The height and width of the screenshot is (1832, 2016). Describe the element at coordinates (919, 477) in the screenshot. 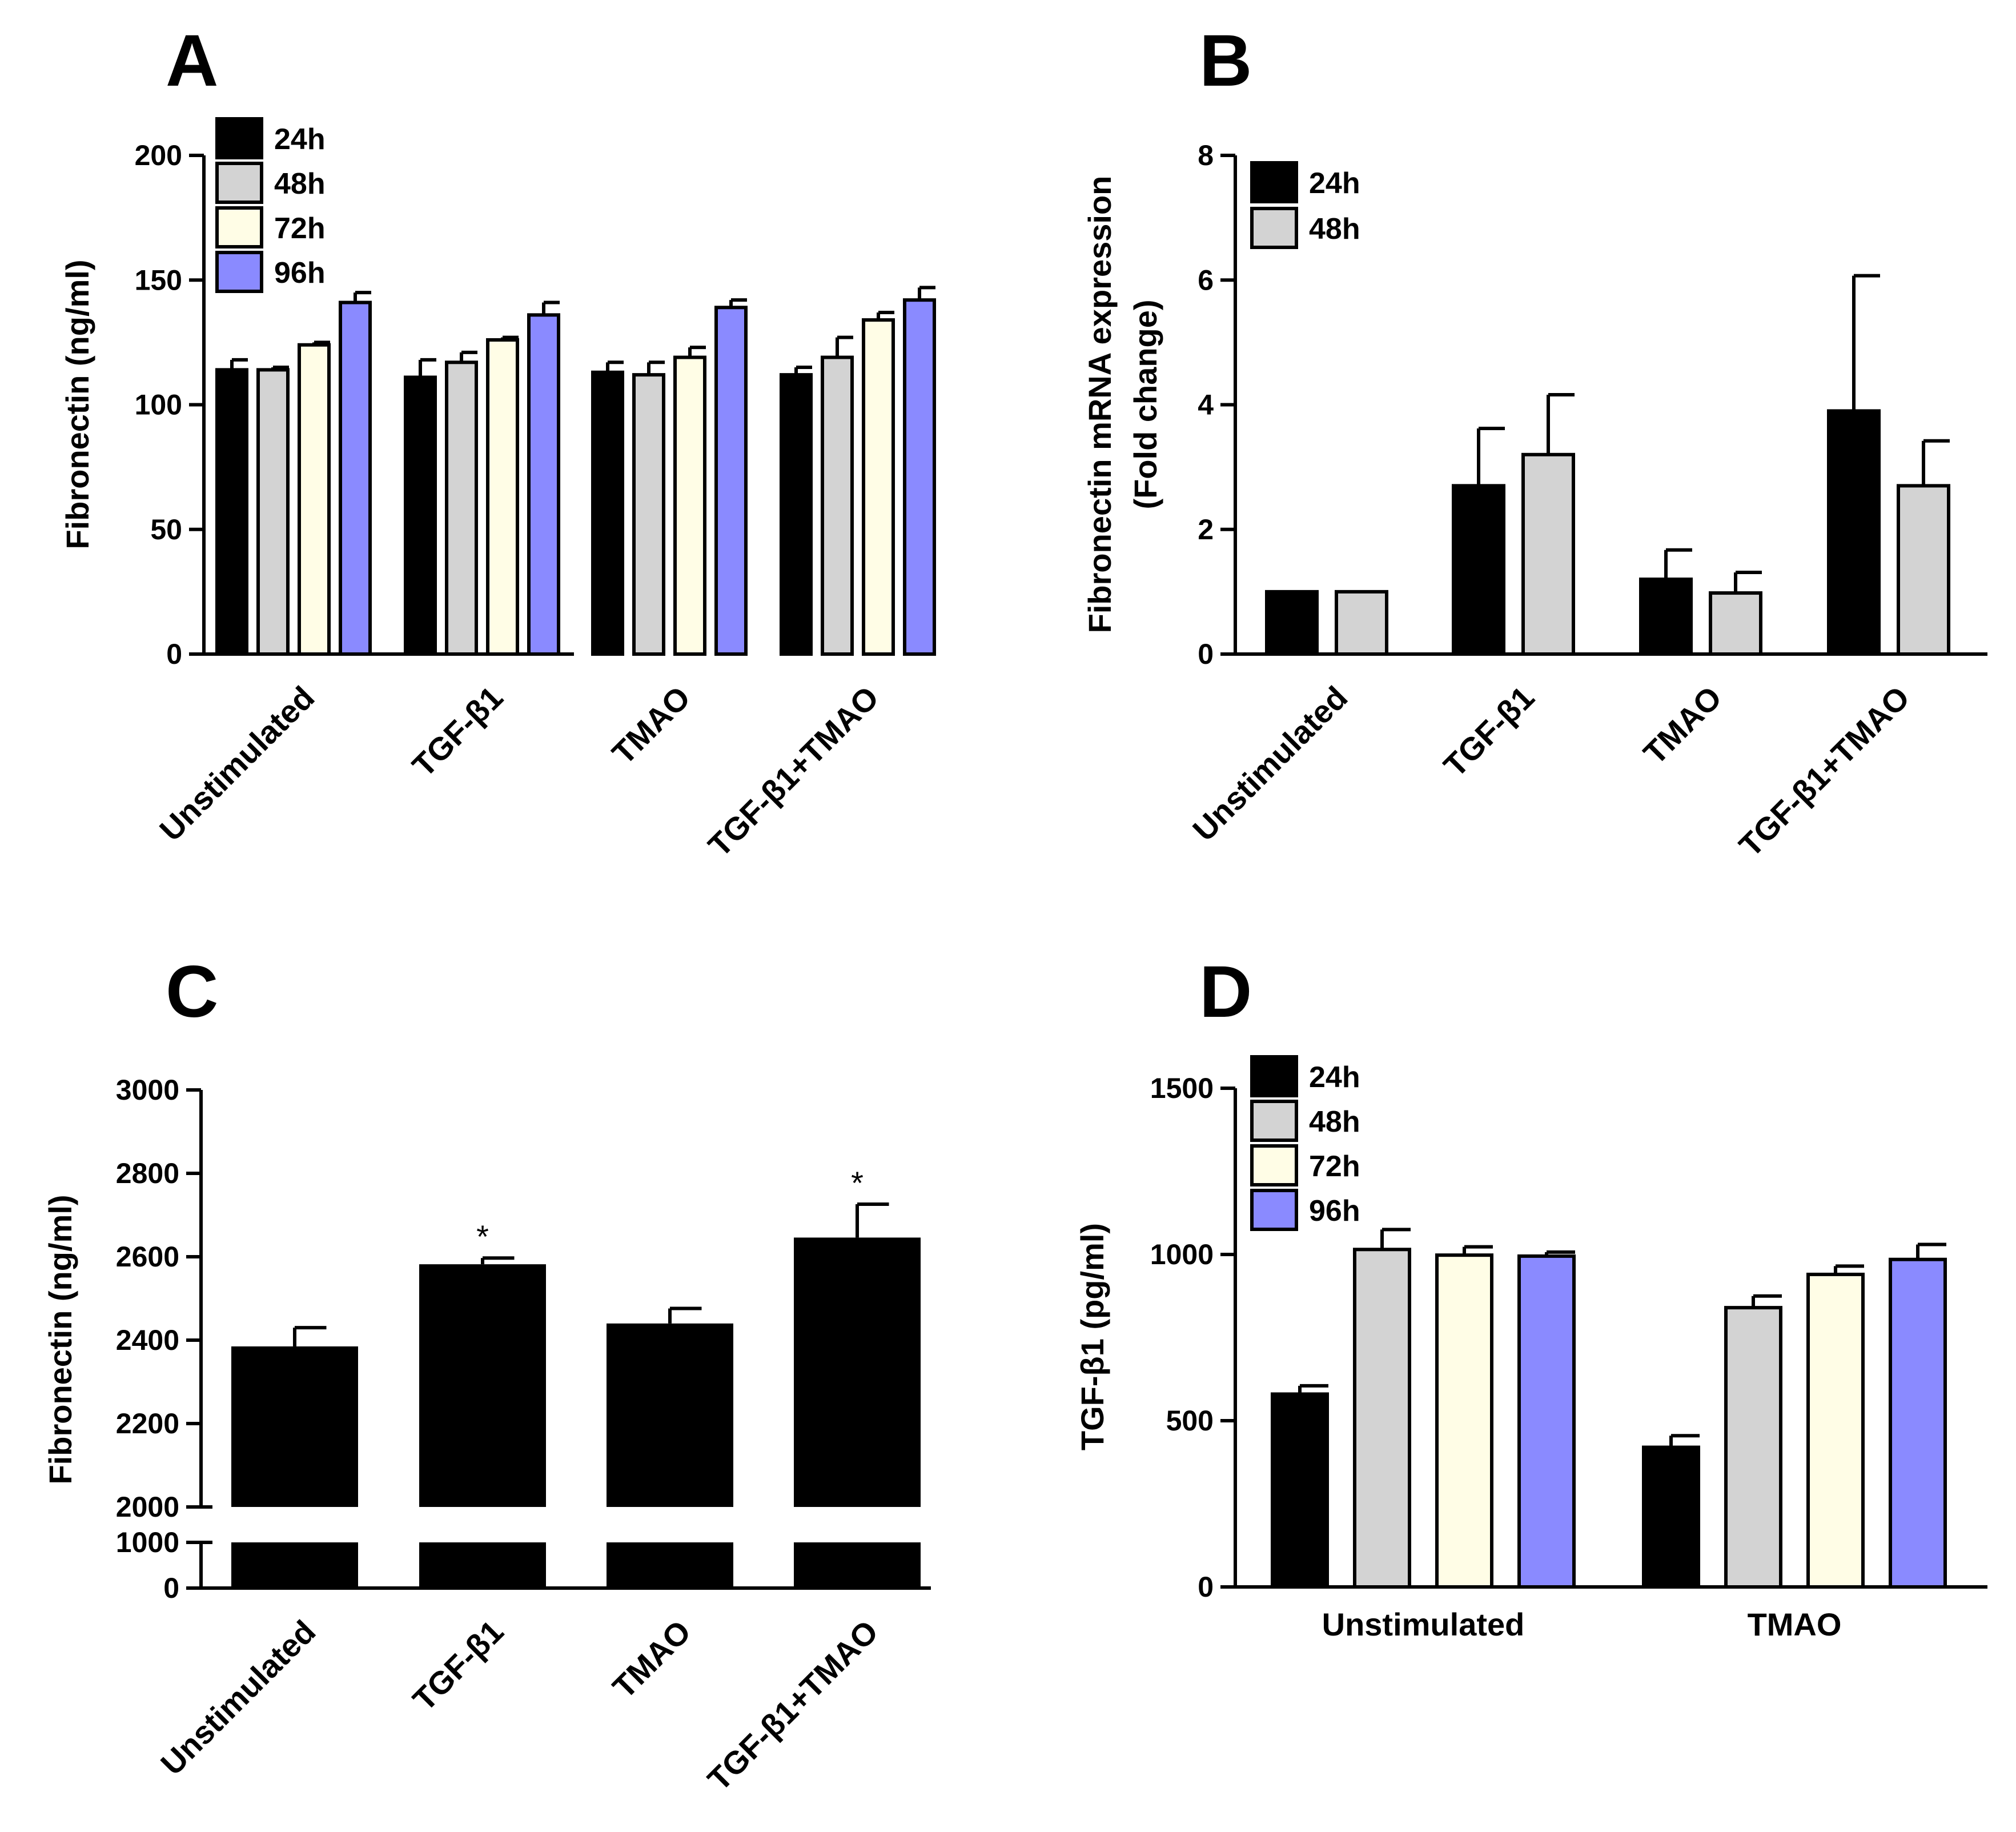

I see `bar-96h-tgf-1-tmao` at that location.